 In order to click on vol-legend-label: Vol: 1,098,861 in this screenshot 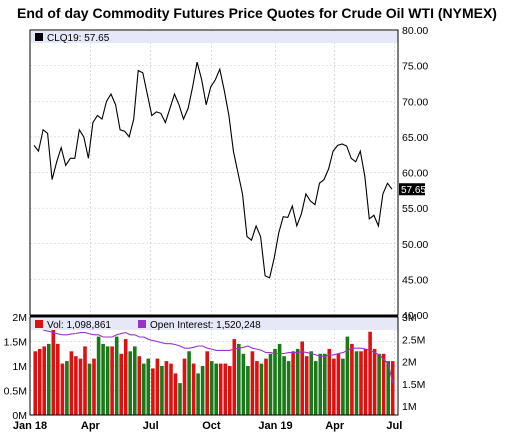, I will do `click(79, 325)`.